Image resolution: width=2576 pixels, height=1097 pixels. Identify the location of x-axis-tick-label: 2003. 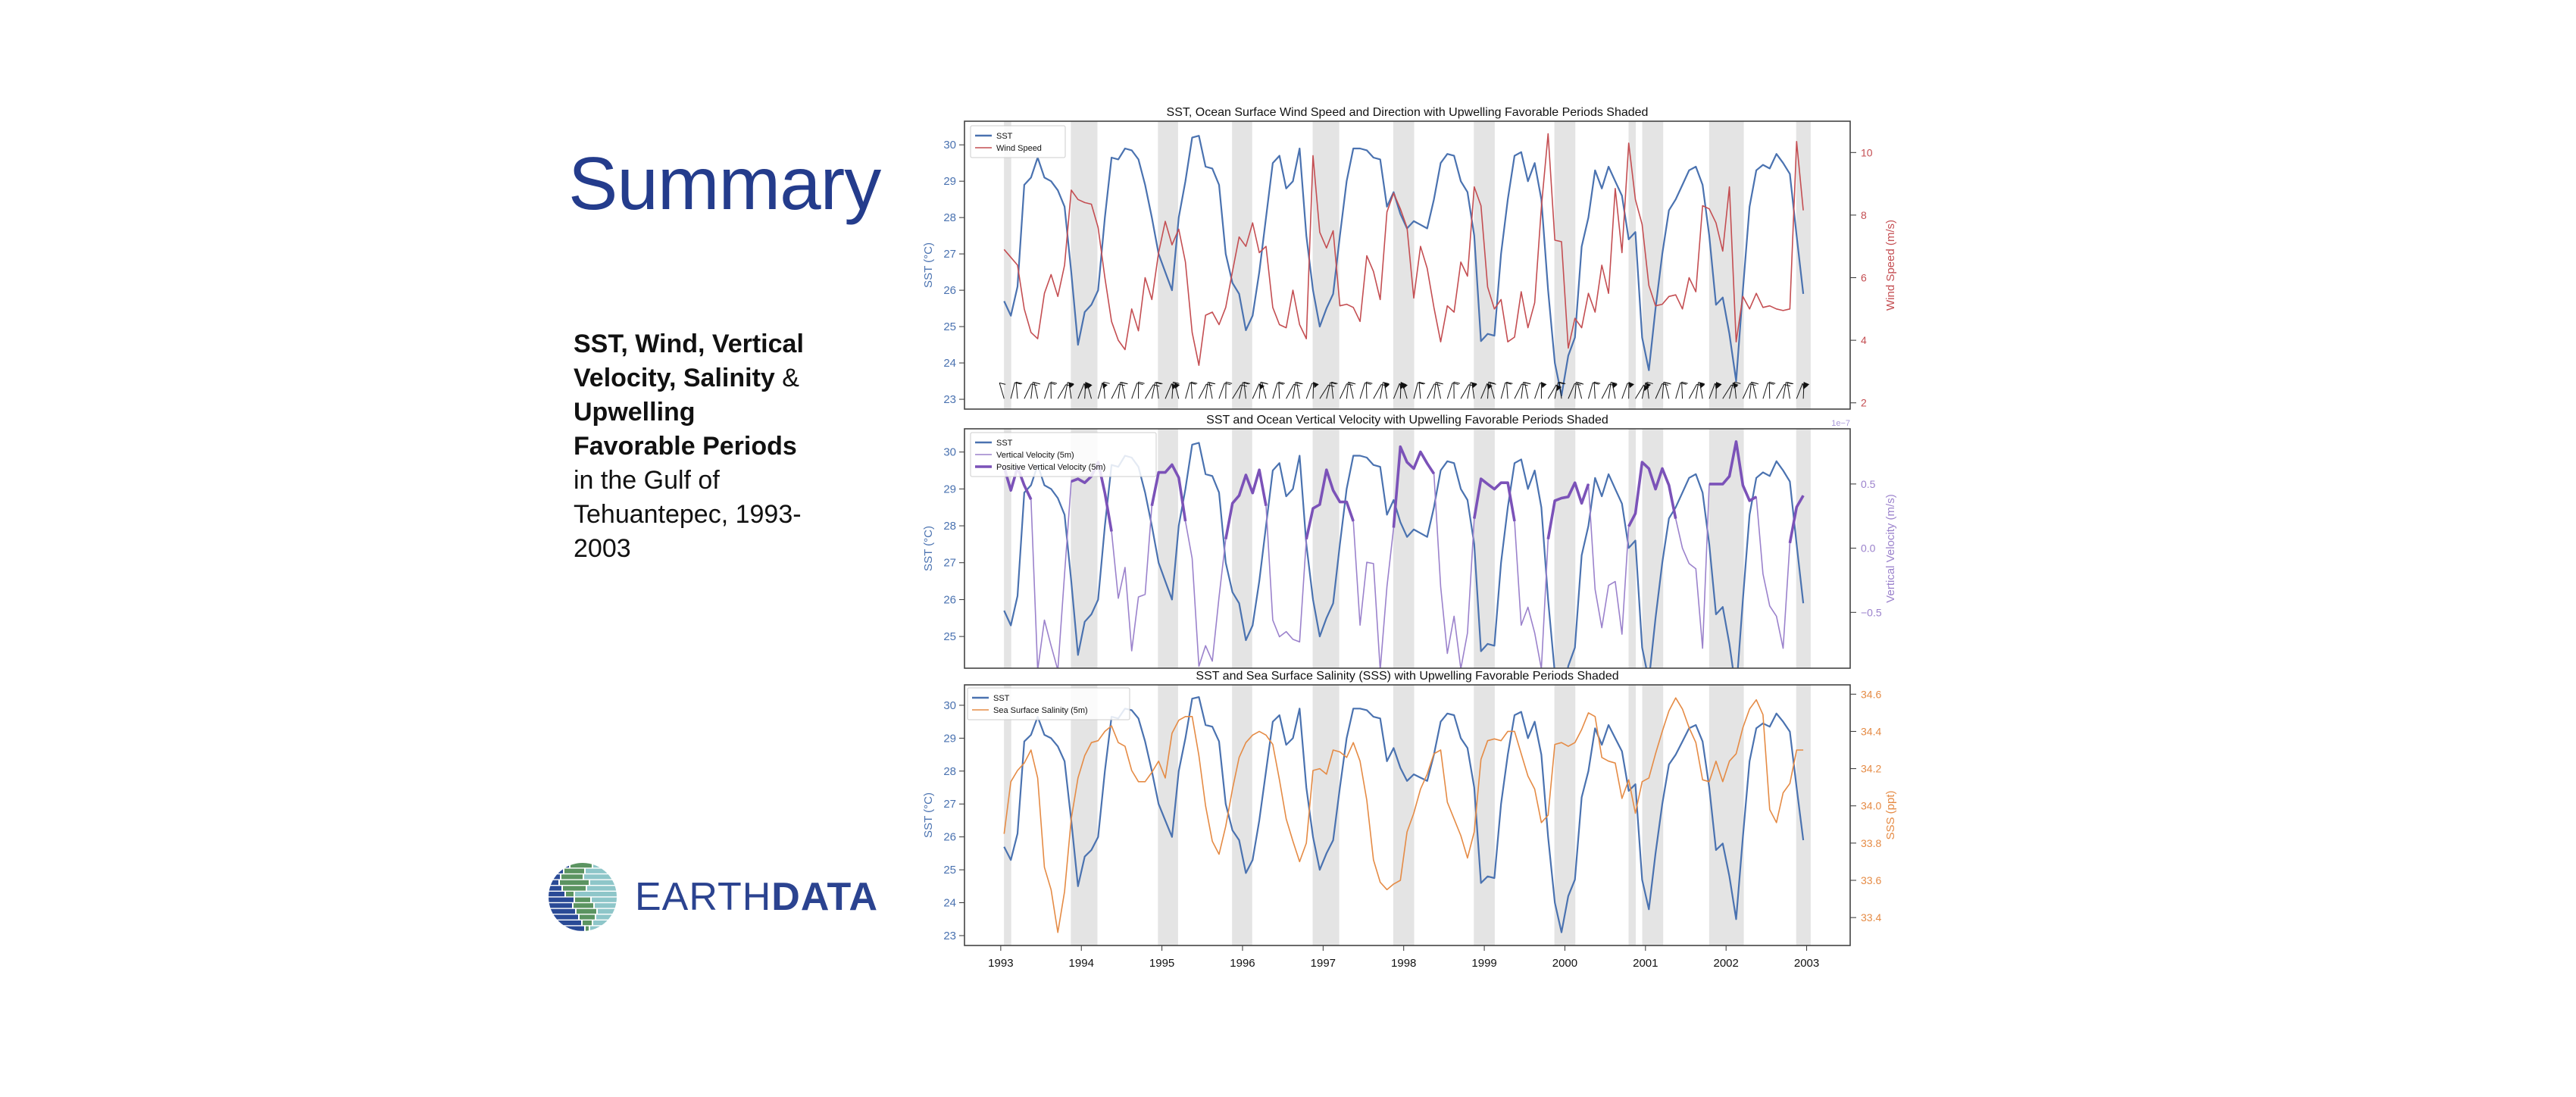
(1806, 963).